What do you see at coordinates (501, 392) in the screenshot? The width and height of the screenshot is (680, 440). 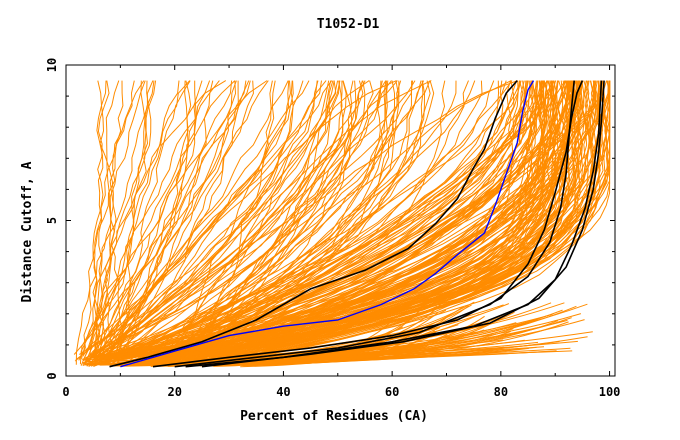 I see `x-tick-label: 80` at bounding box center [501, 392].